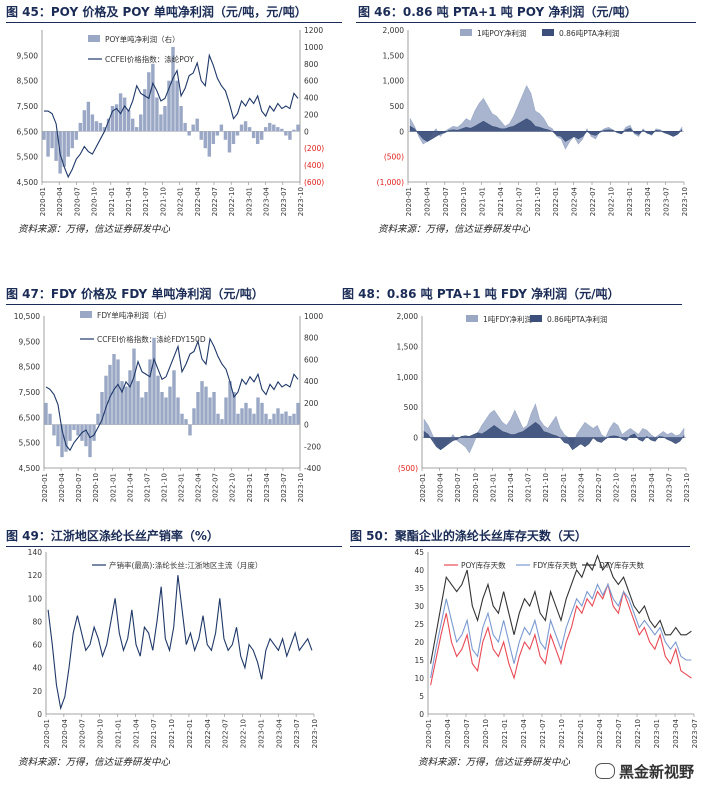  Describe the element at coordinates (185, 565) in the screenshot. I see `legend-label: 产销率(最高):涤纶长丝:江浙地区主流（月度）` at that location.